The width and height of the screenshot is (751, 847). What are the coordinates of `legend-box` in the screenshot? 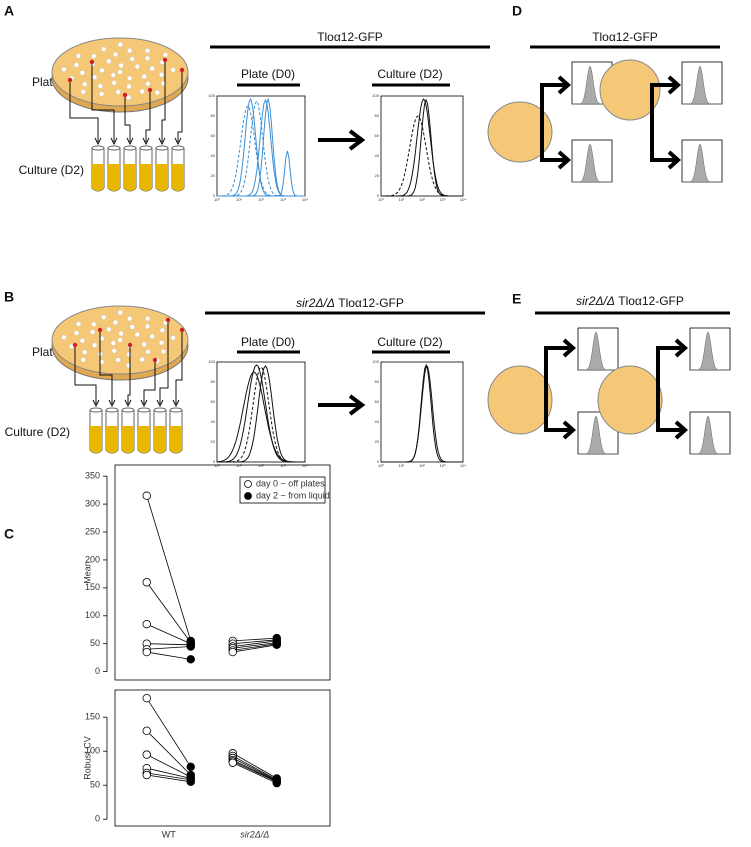 It's located at (282, 490).